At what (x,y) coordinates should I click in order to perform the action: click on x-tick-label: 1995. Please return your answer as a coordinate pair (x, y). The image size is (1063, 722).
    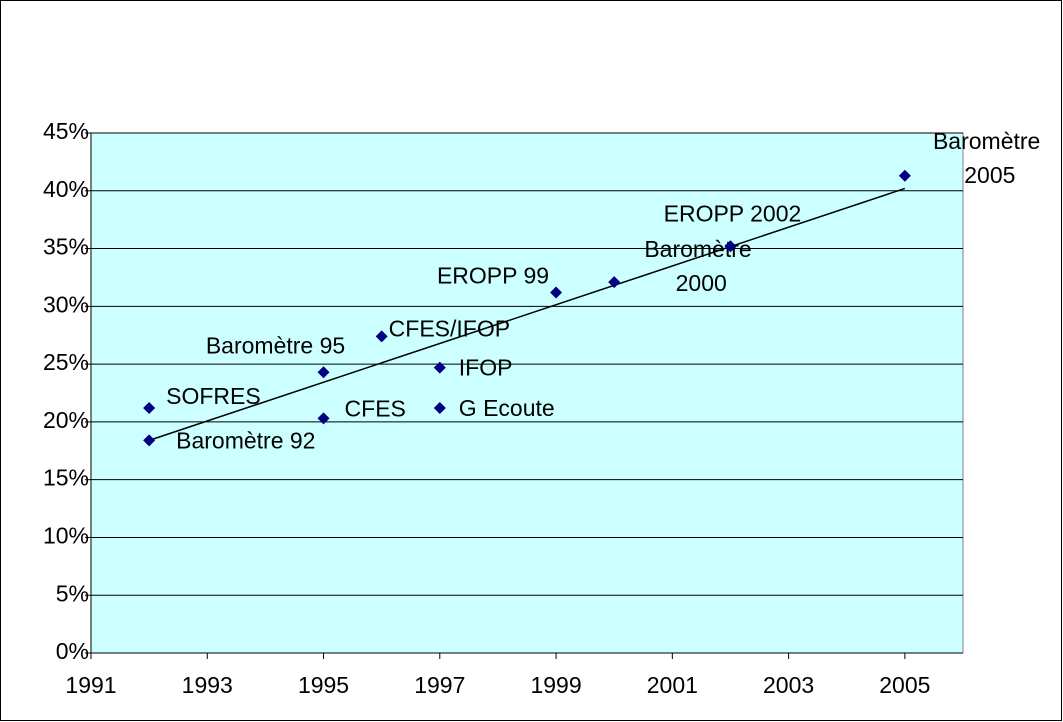
    Looking at the image, I should click on (323, 685).